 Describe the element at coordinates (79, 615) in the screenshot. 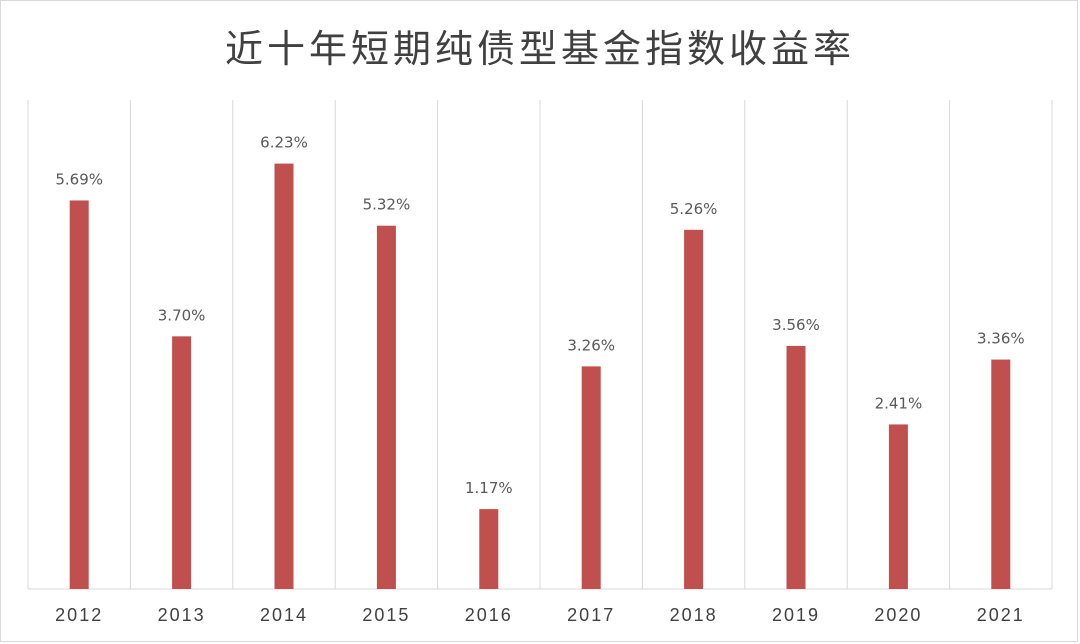

I see `x-tick-label-2012: 2012` at that location.